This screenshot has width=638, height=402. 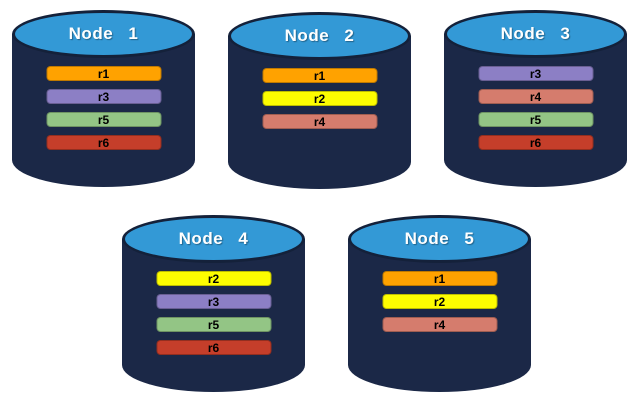 I want to click on cylinder-top-ellipse: Node 4, so click(x=213, y=239).